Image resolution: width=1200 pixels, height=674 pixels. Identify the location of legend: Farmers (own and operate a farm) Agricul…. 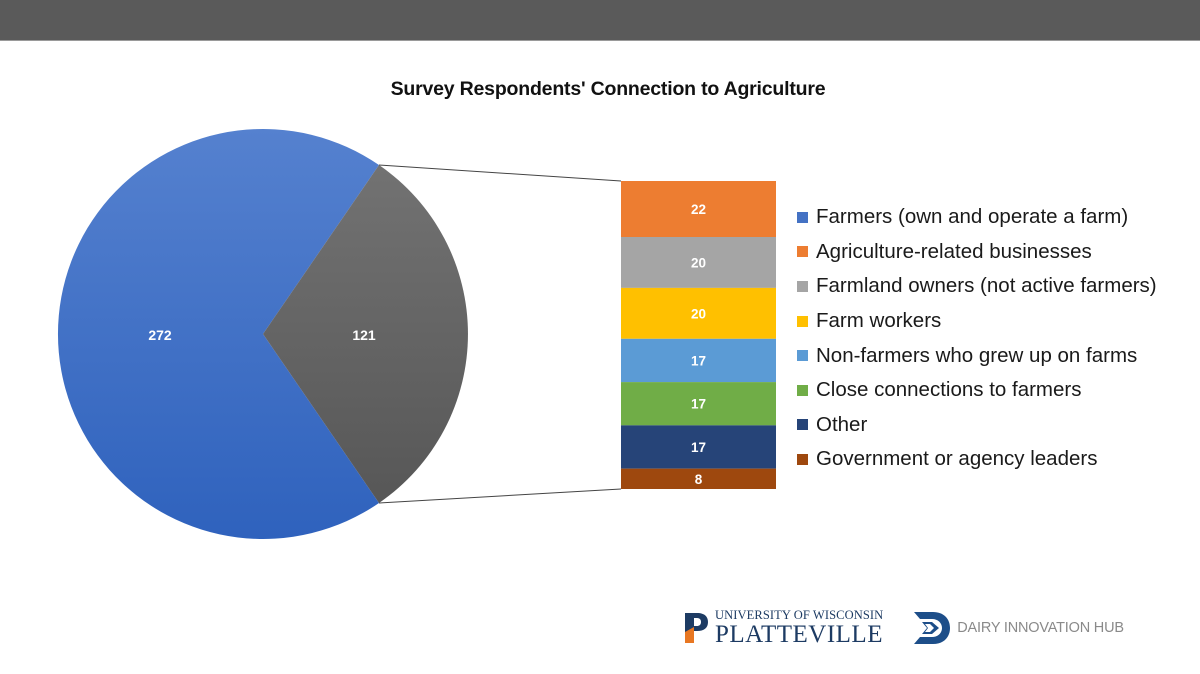
(977, 338).